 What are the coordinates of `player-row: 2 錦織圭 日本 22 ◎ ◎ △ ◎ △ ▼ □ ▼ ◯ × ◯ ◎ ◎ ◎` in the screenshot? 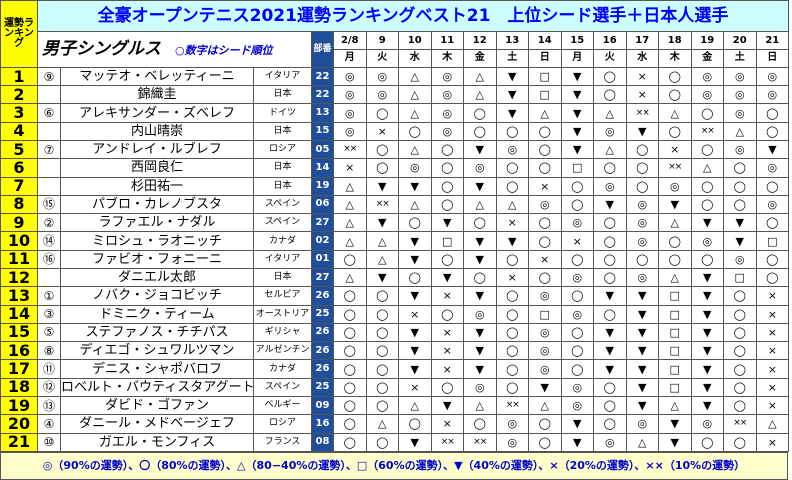 It's located at (395, 95).